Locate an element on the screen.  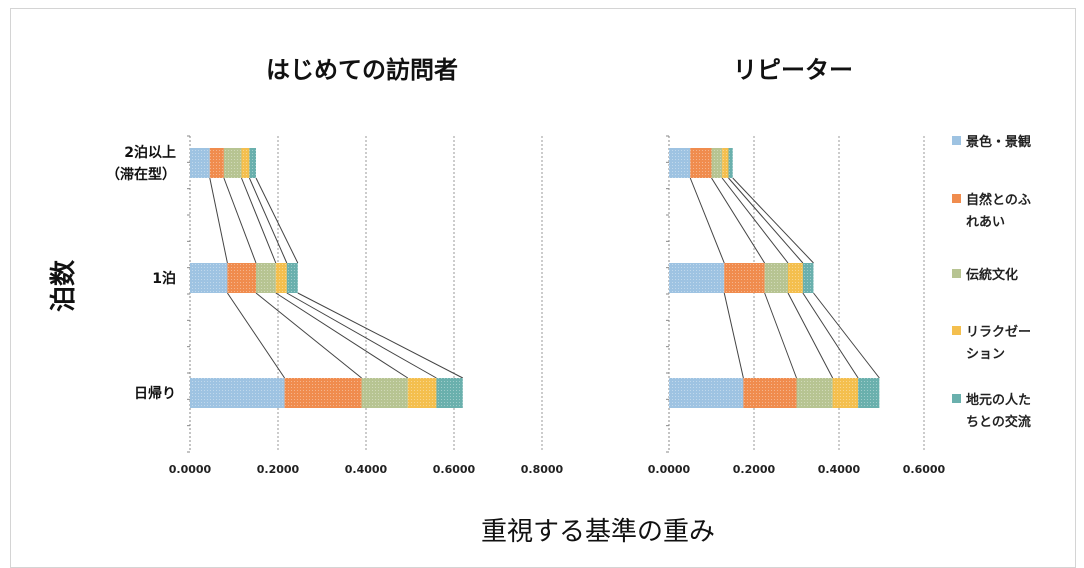
category-label: 1泊 is located at coordinates (164, 278).